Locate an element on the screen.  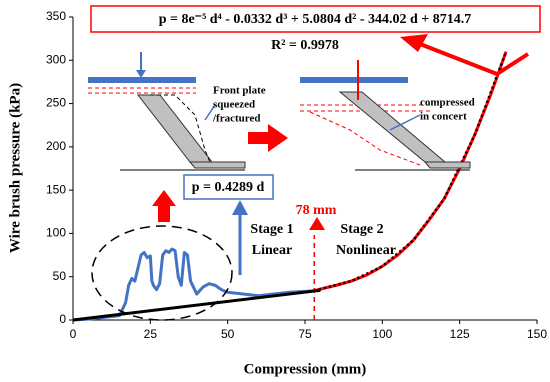
x-tick-label: 50 is located at coordinates (228, 334).